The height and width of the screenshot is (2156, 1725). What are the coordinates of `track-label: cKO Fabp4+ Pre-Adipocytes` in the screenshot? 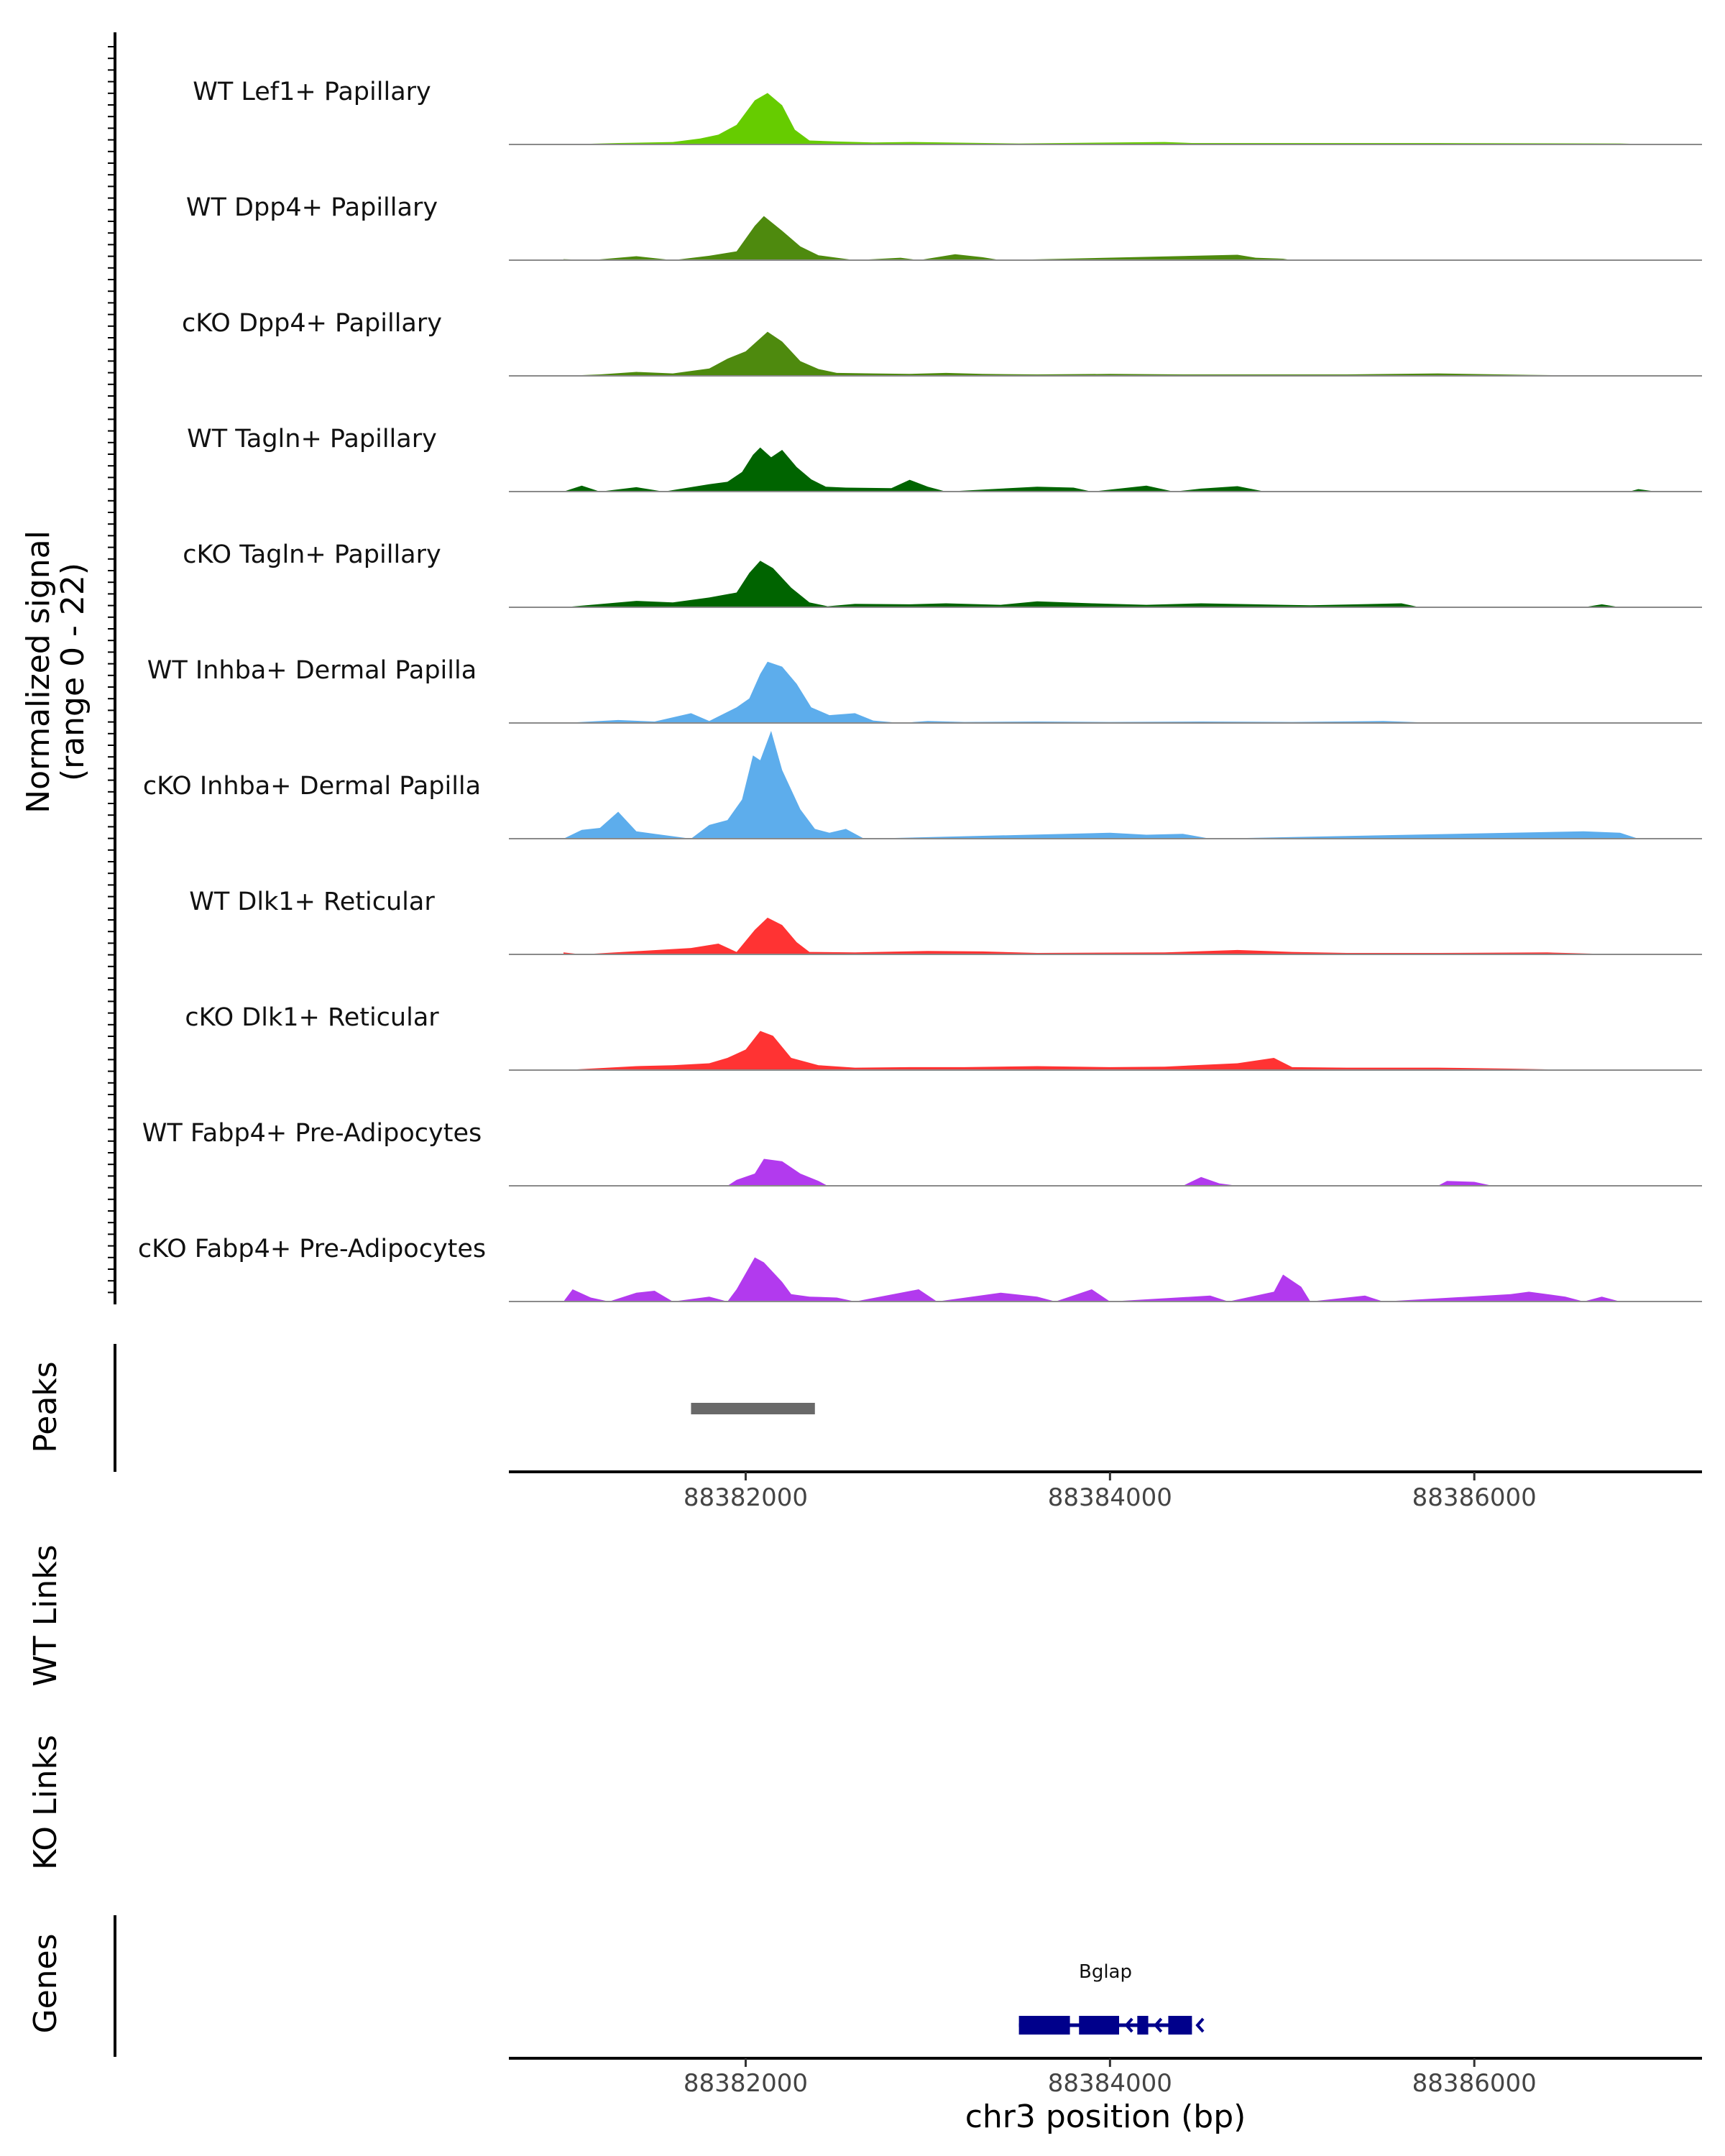 It's located at (312, 1249).